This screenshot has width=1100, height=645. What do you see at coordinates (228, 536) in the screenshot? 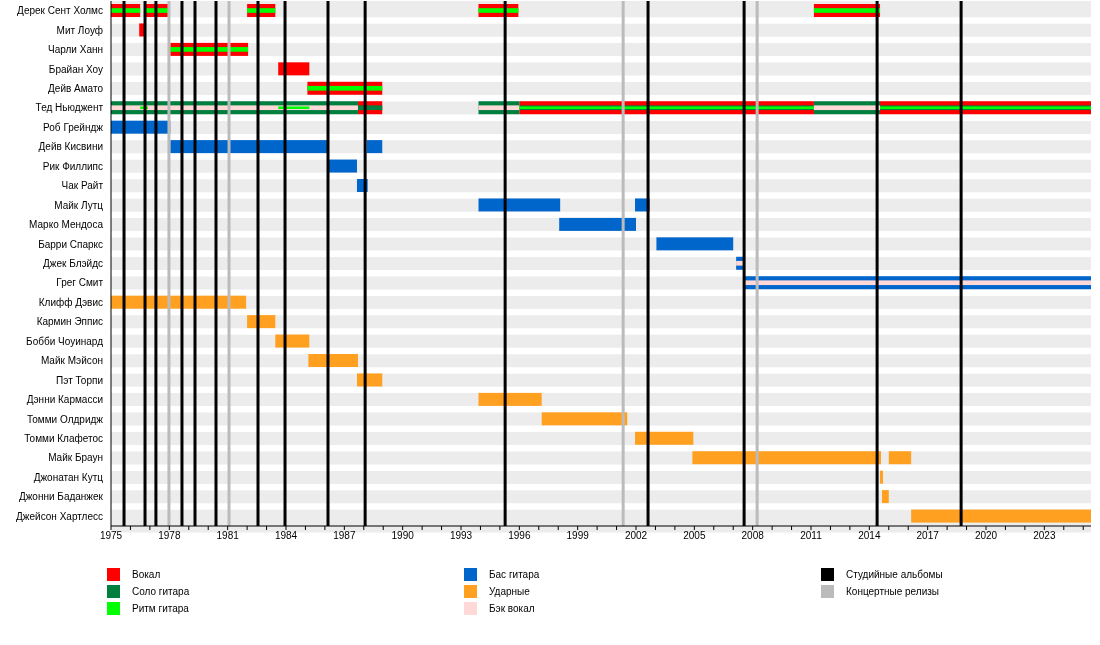
I see `x-tick-label: 1981` at bounding box center [228, 536].